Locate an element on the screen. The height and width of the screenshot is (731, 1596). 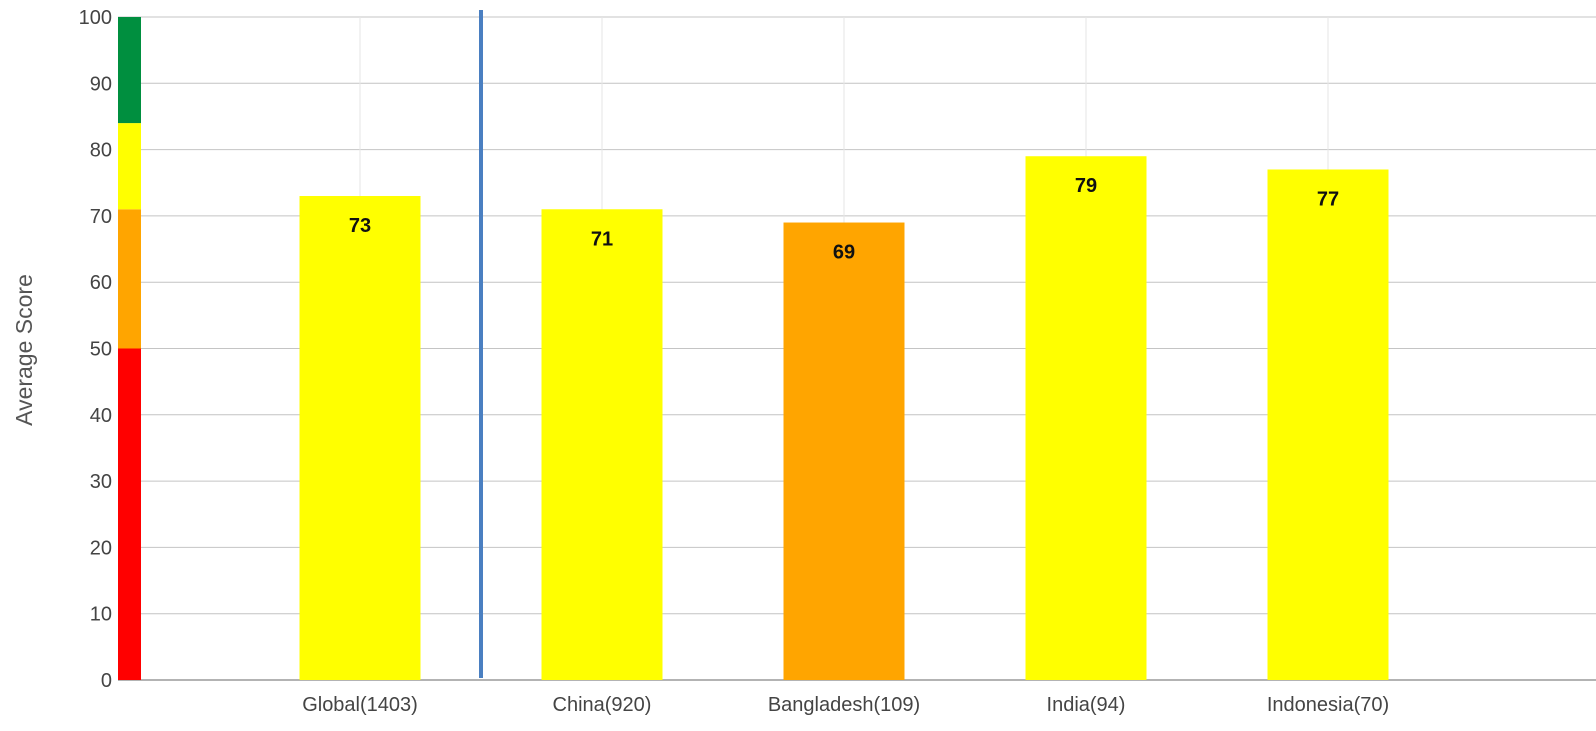
y-tick-labels: 0 10 20 30 40 50 60 70 80 90 100 is located at coordinates (95, 349).